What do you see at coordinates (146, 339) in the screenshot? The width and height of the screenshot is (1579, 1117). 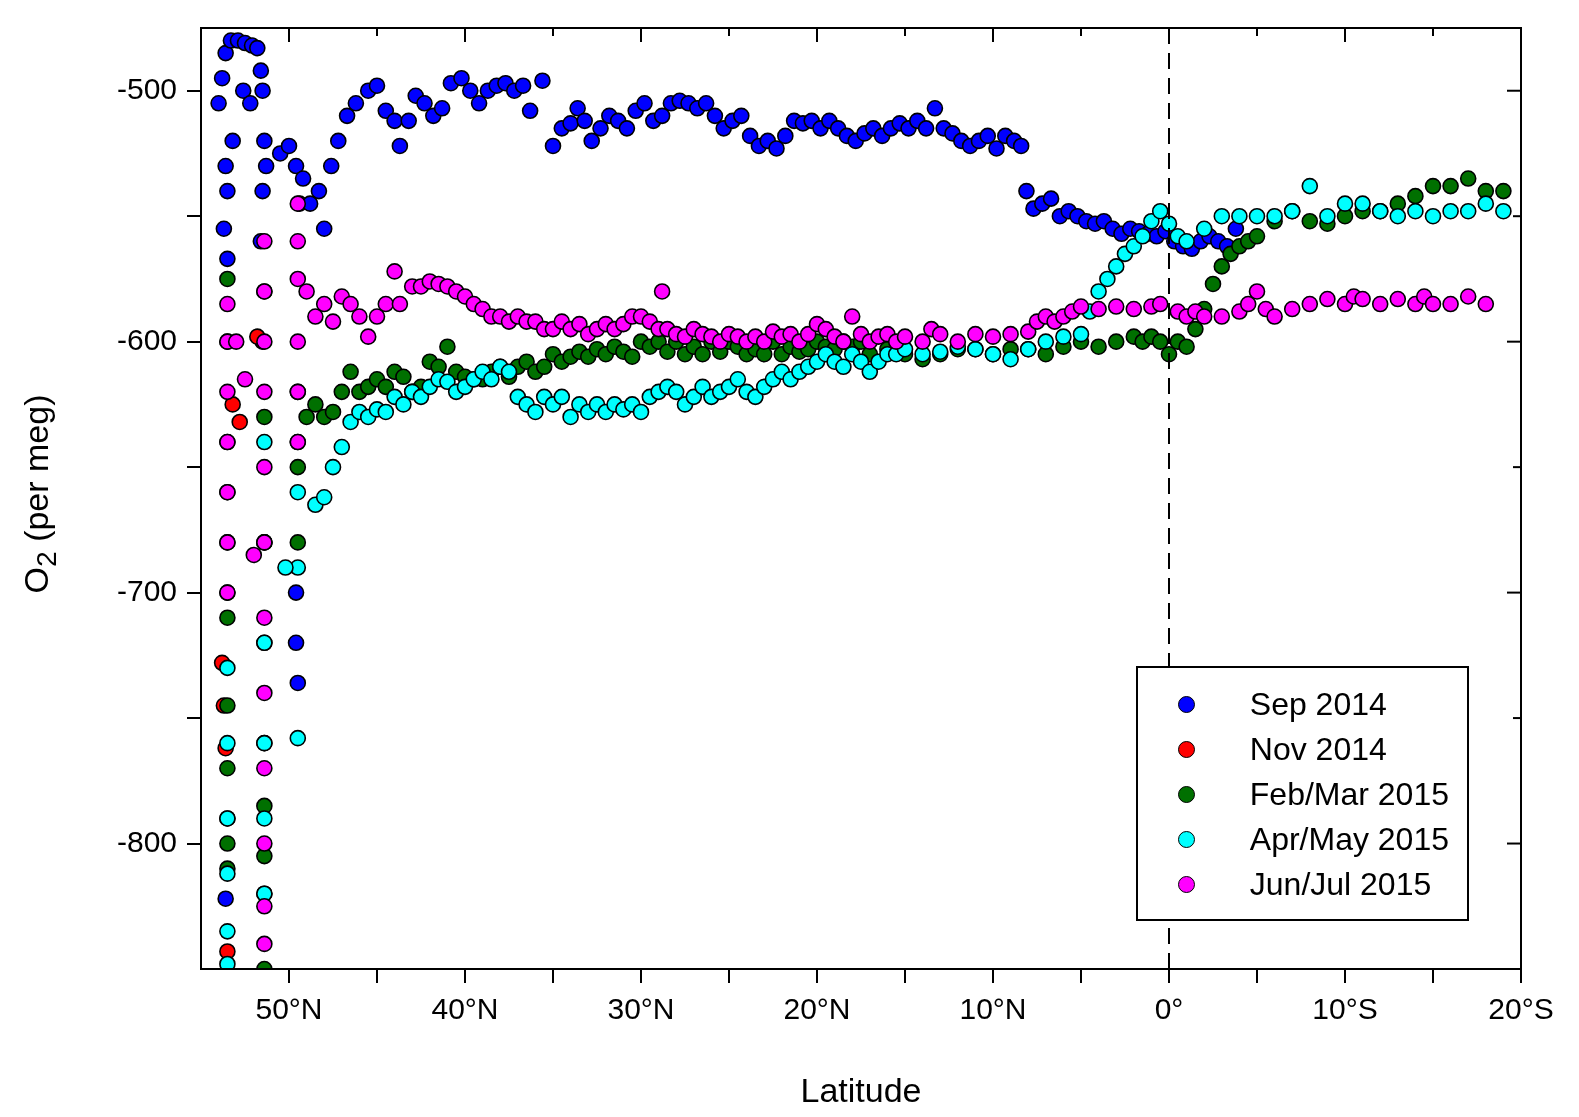 I see `y-tick-label: -600` at bounding box center [146, 339].